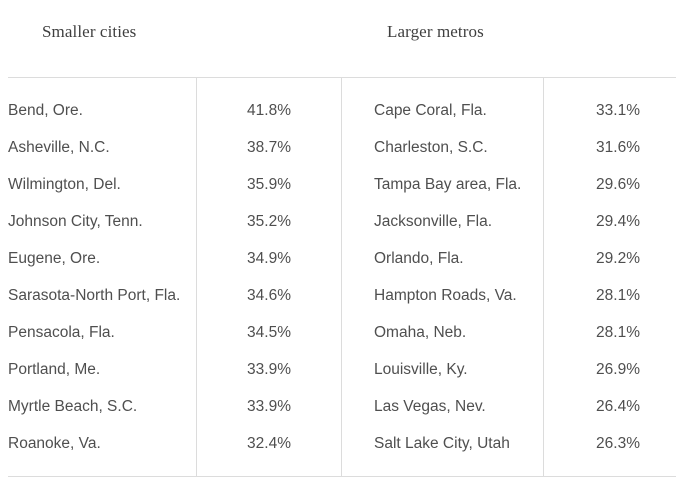 Image resolution: width=676 pixels, height=484 pixels. What do you see at coordinates (269, 258) in the screenshot?
I see `city-value: 34.9%` at bounding box center [269, 258].